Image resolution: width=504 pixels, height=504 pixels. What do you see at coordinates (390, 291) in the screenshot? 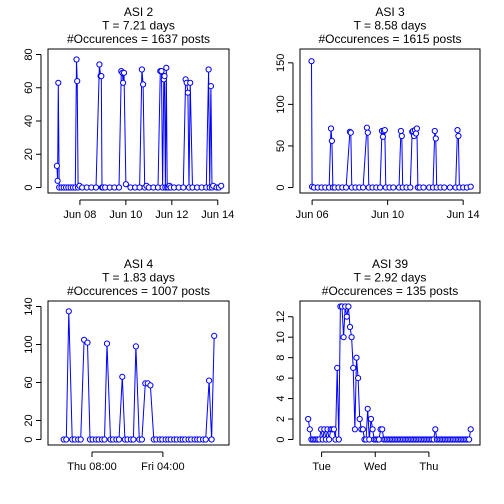
I see `chart-title-line: #Occurences = 135 posts` at bounding box center [390, 291].